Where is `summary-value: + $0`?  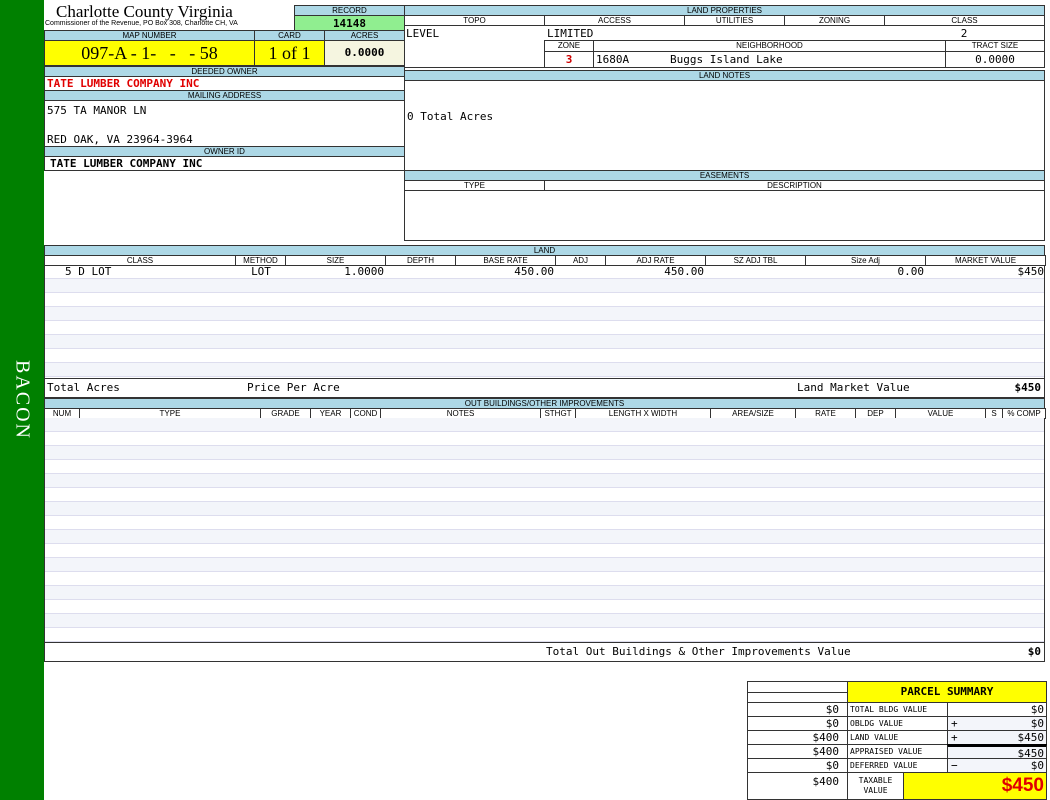 summary-value: + $0 is located at coordinates (997, 723).